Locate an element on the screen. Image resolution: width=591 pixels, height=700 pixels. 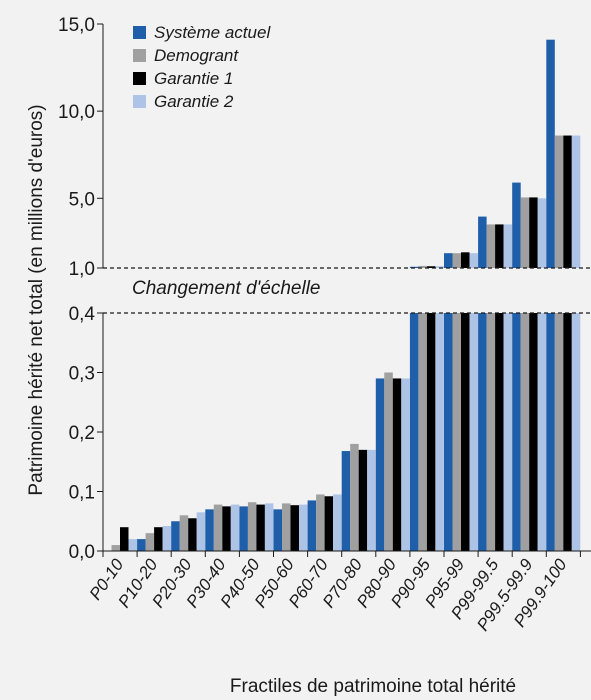
upper-tick-label: 5,0 is located at coordinates (82, 199).